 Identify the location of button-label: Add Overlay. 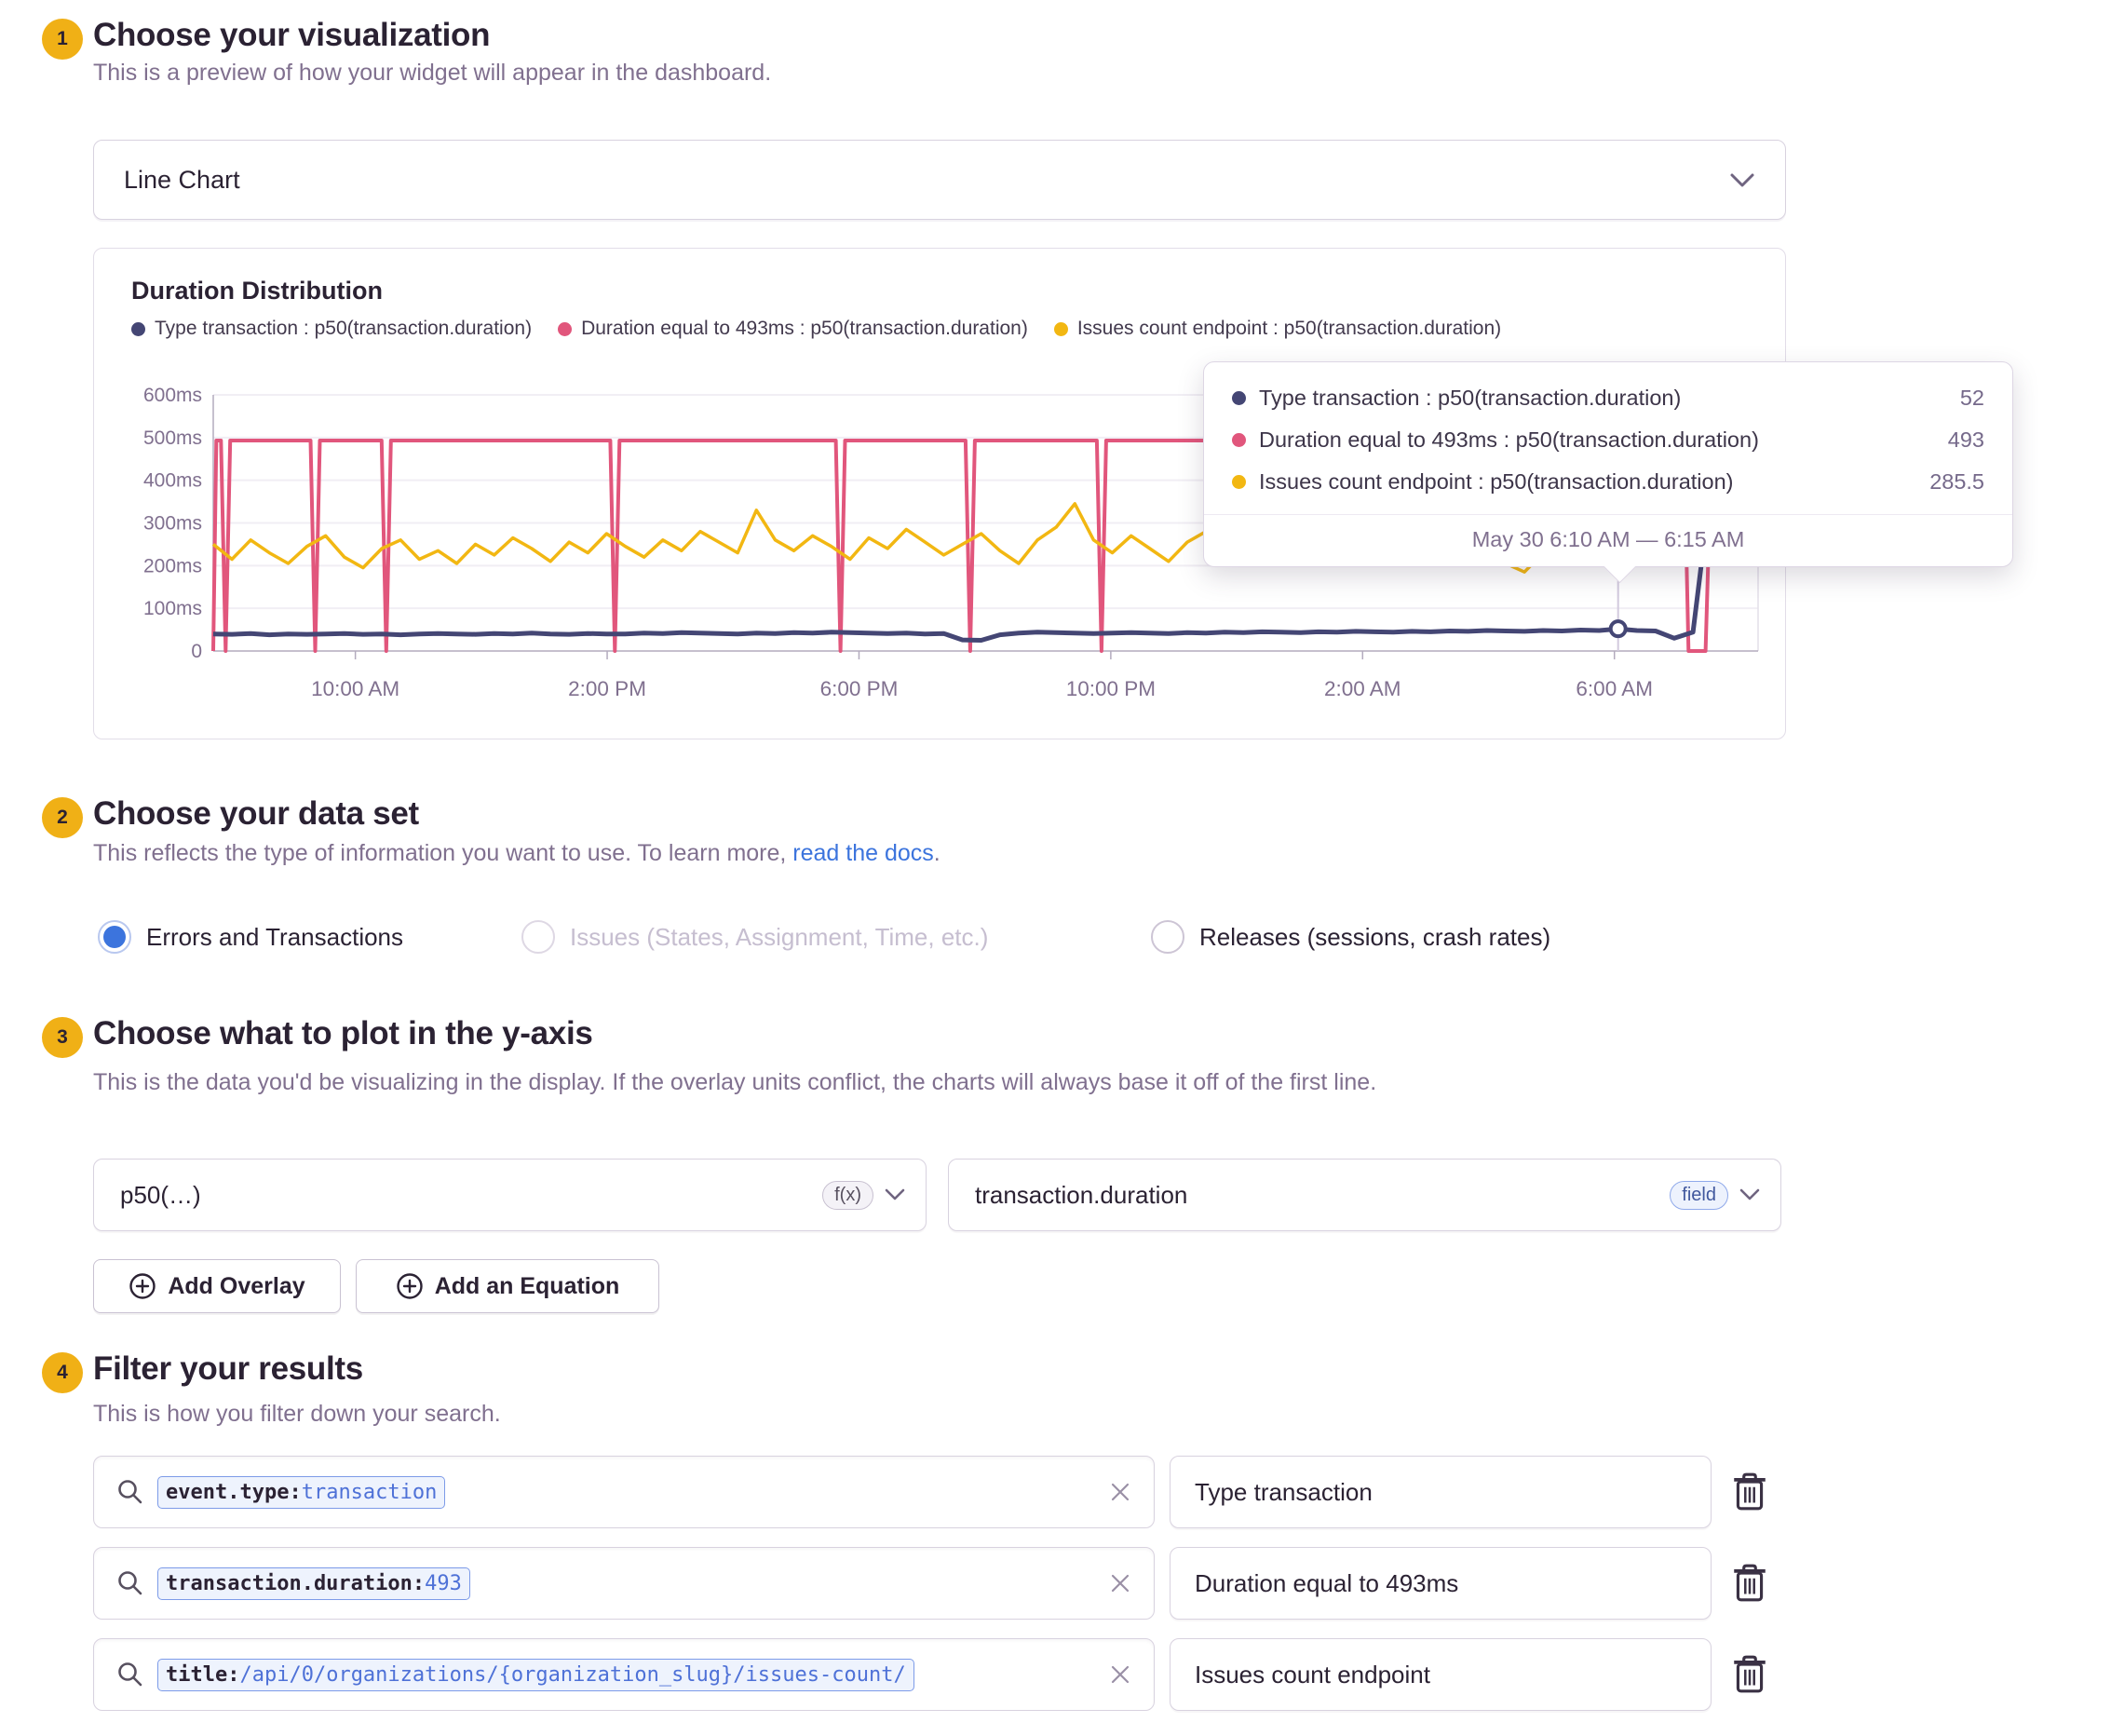
(236, 1285).